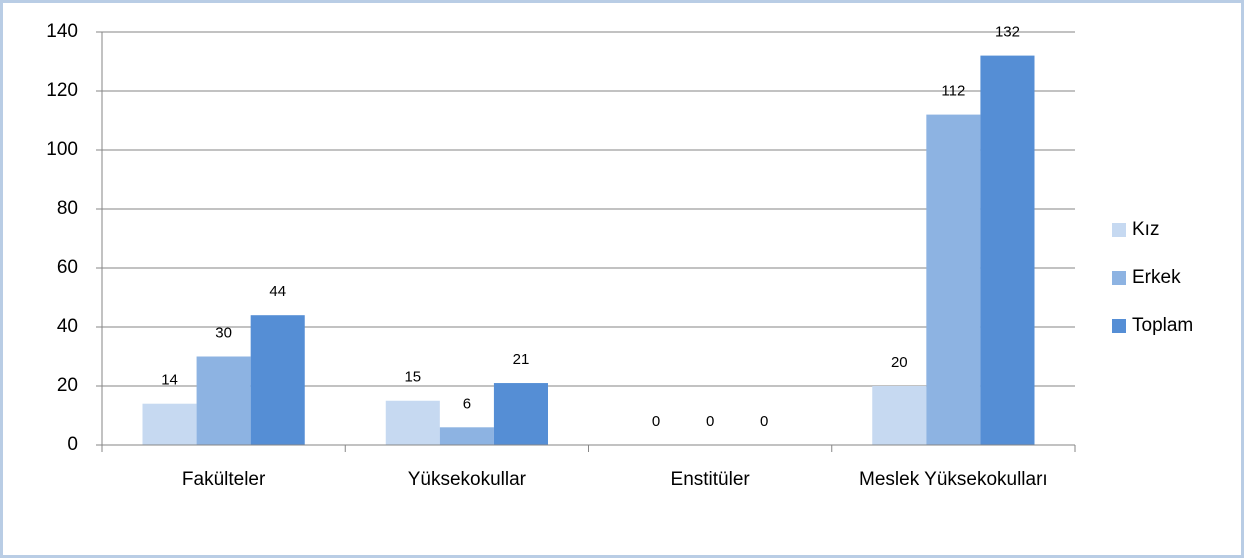 This screenshot has width=1244, height=558. I want to click on legend-label: Erkek, so click(1156, 277).